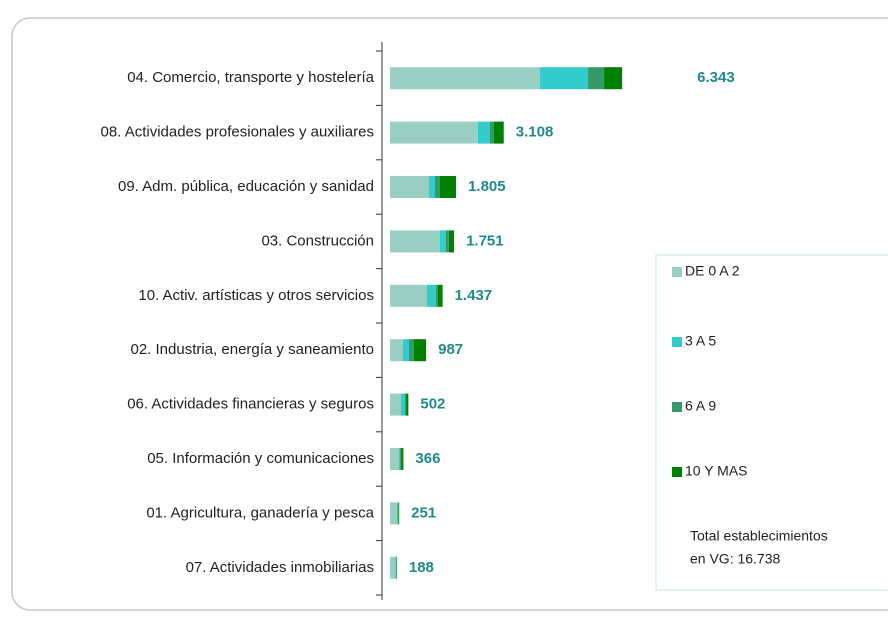 The image size is (888, 621). I want to click on value-label: 987, so click(450, 349).